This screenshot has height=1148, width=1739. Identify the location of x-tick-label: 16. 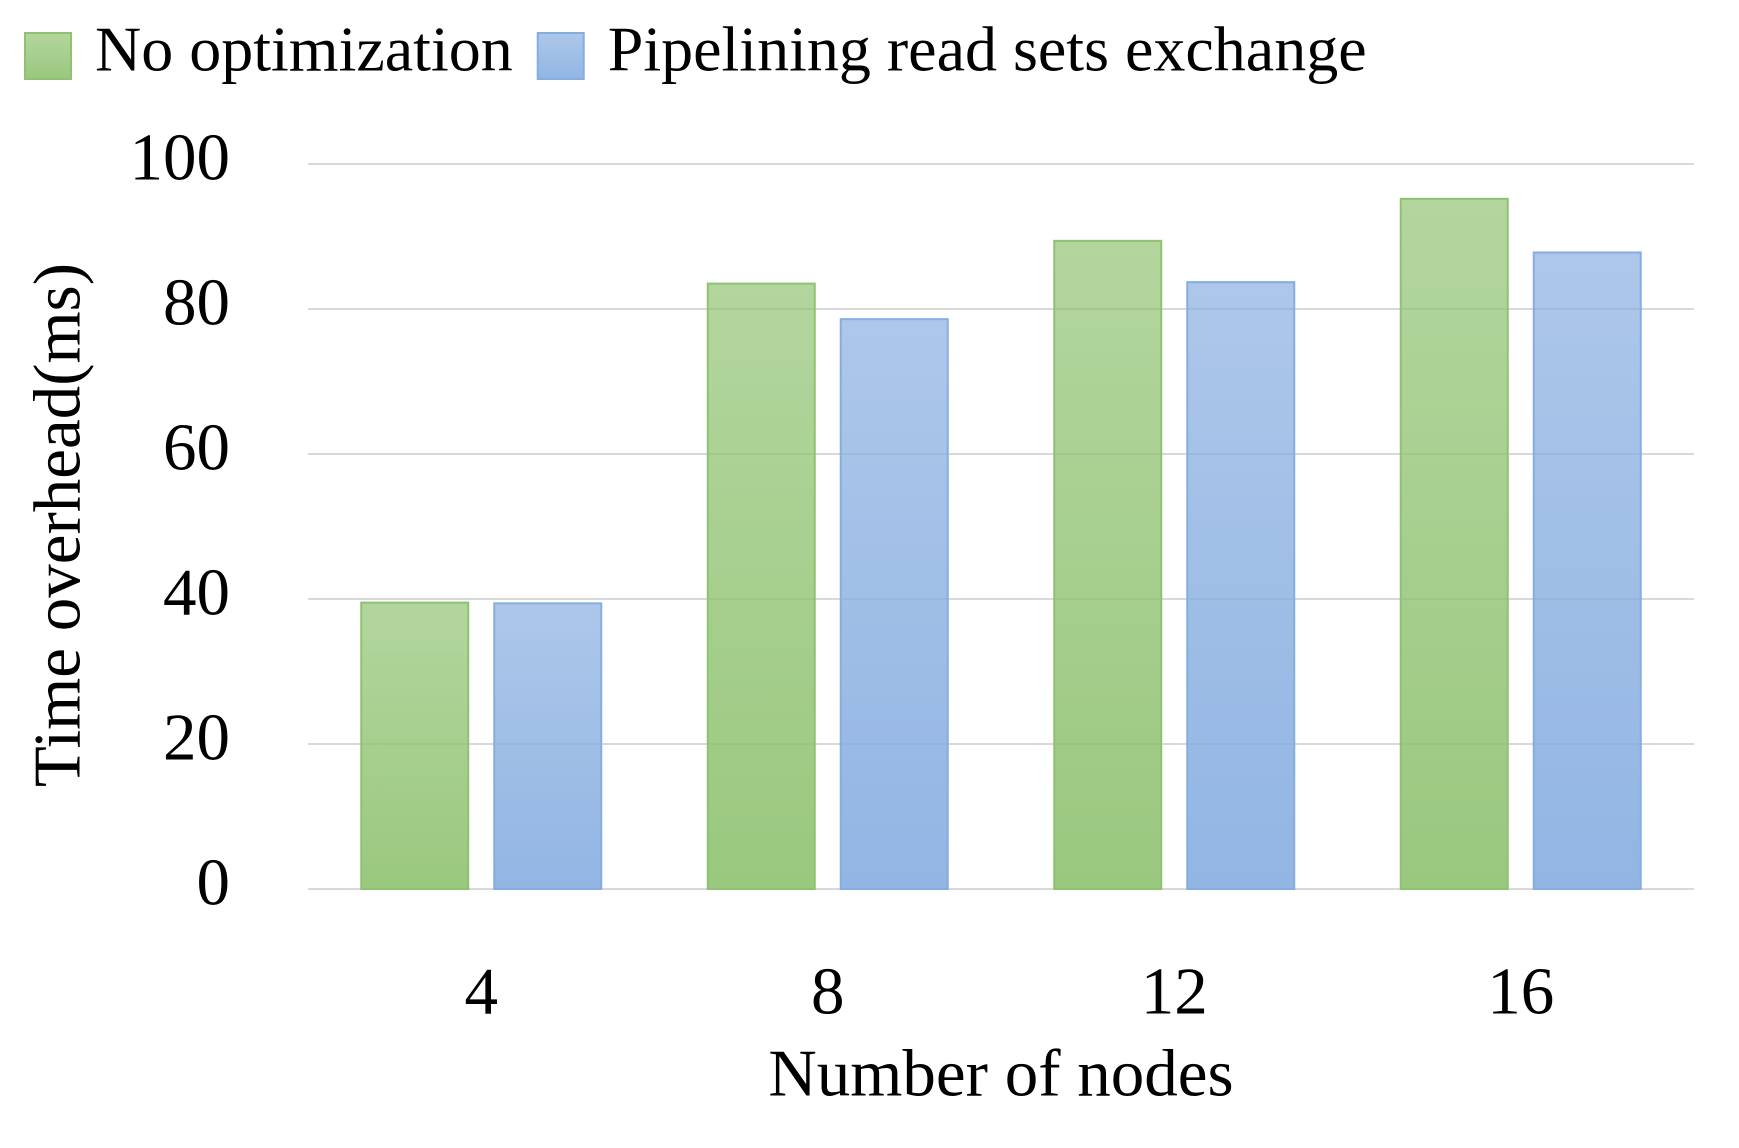
(1520, 991).